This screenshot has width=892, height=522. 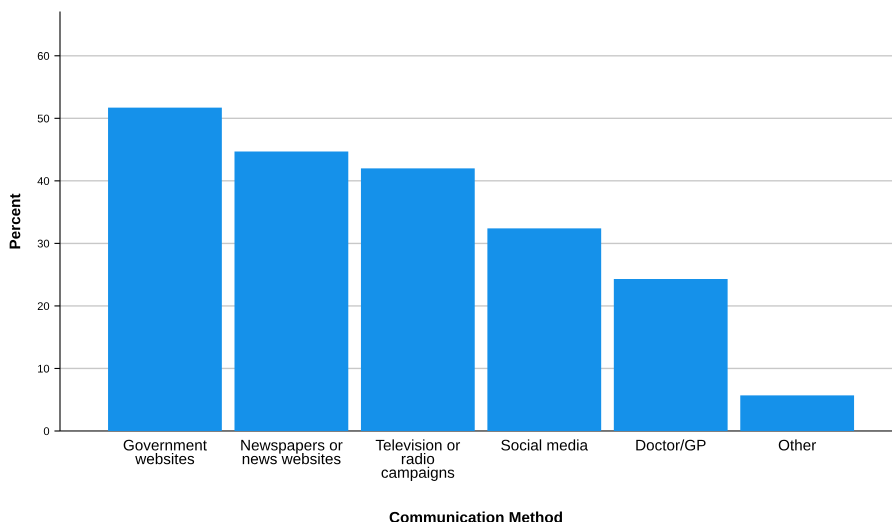 What do you see at coordinates (418, 460) in the screenshot?
I see `x-tick-label: Television or radio campaigns` at bounding box center [418, 460].